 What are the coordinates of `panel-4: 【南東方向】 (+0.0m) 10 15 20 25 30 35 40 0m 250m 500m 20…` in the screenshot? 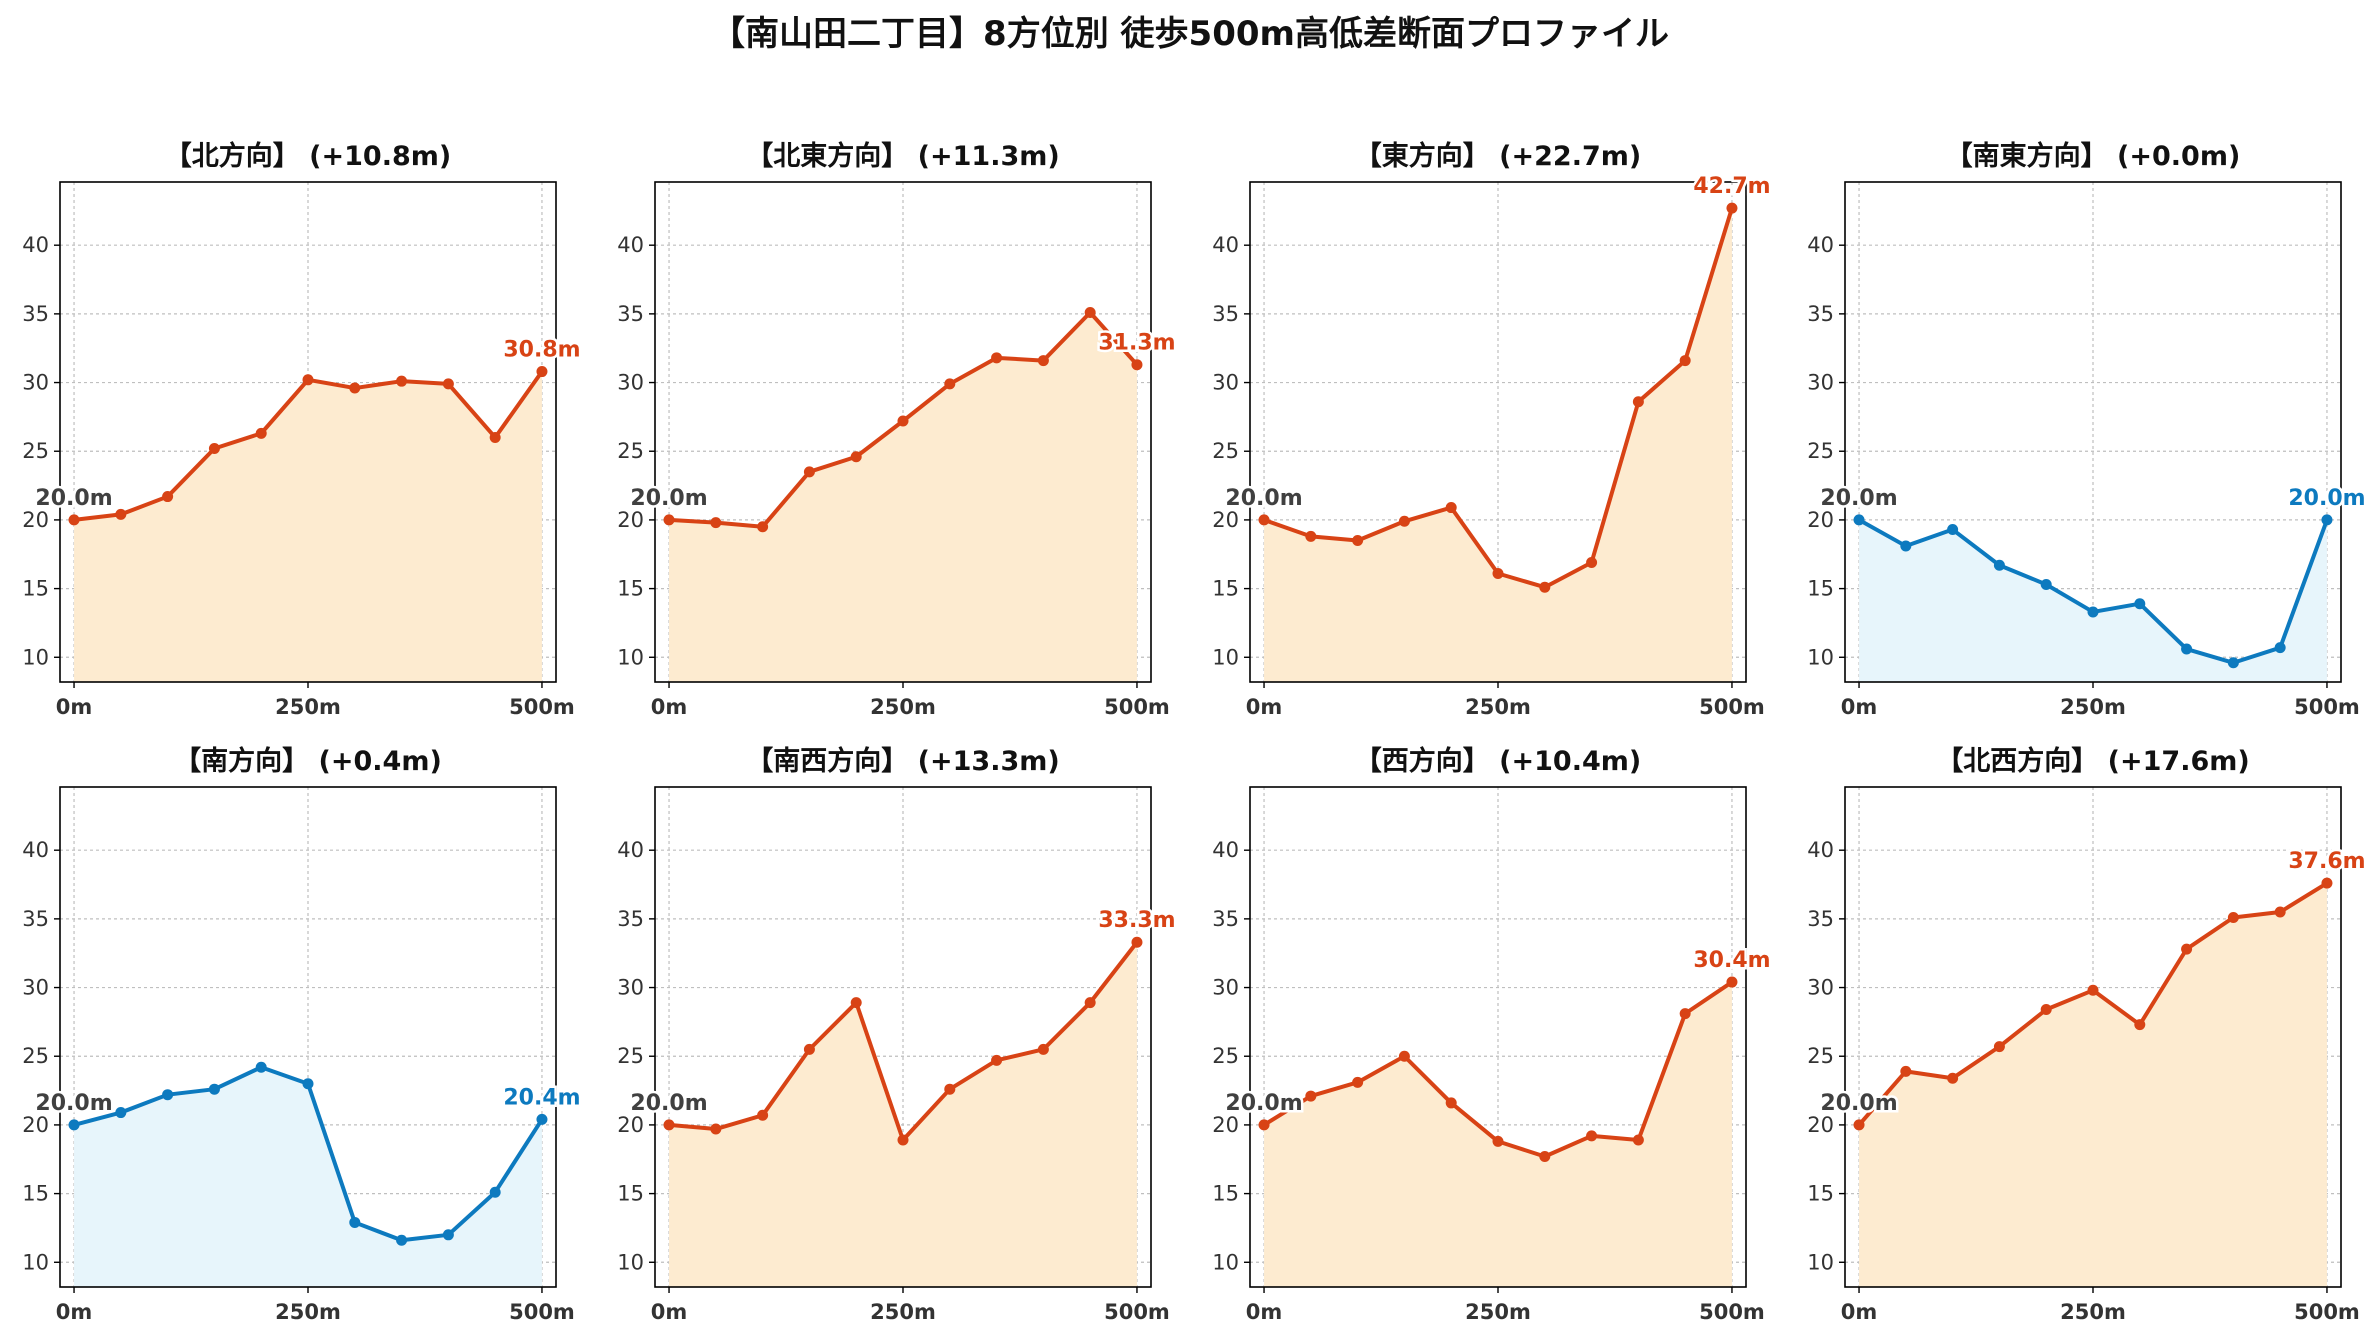 It's located at (2087, 429).